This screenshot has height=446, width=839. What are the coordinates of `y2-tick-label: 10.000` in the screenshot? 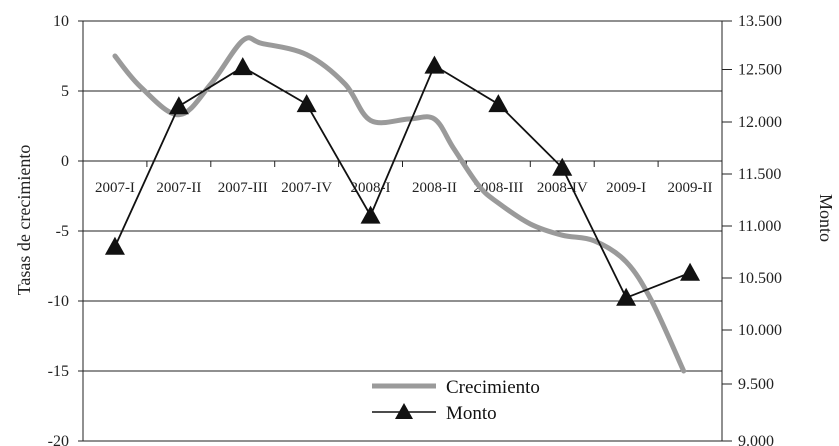 It's located at (760, 330).